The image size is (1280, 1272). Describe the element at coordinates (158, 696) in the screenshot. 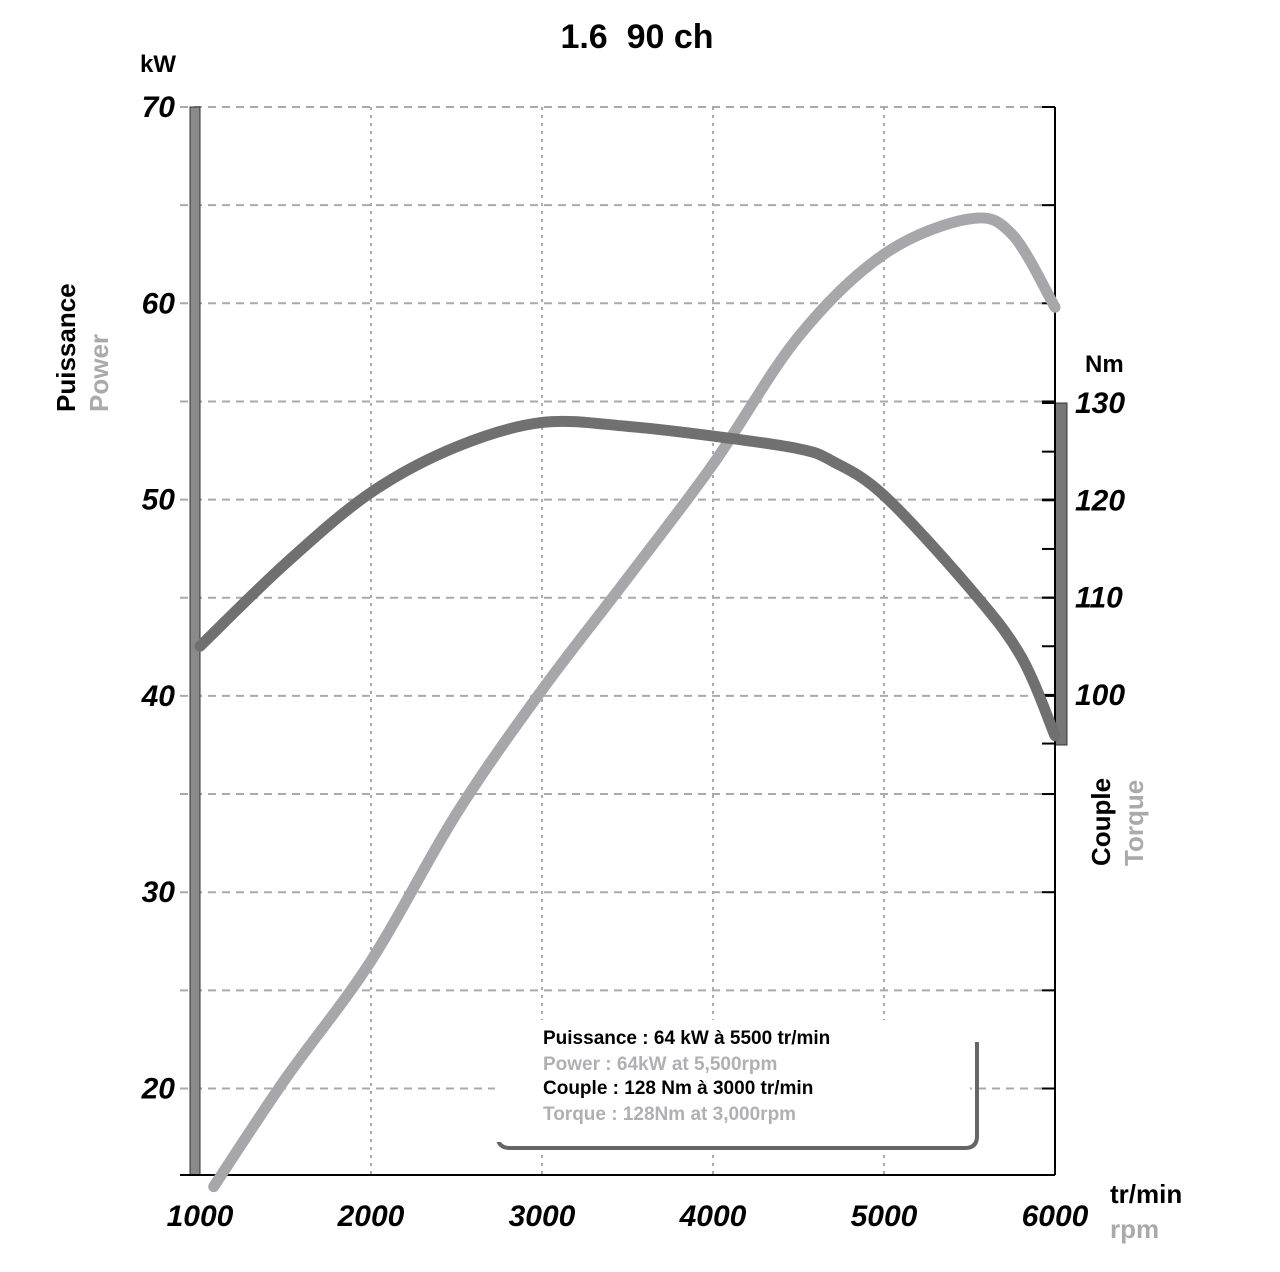

I see `y-left-tick-label: 40` at that location.